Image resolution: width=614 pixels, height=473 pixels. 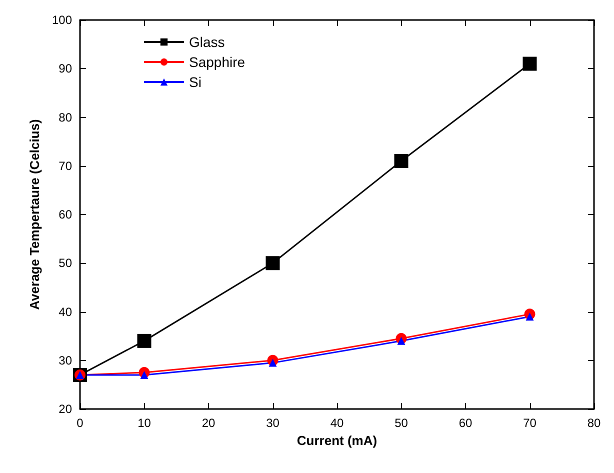 What do you see at coordinates (65, 165) in the screenshot?
I see `y-tick-label: 70` at bounding box center [65, 165].